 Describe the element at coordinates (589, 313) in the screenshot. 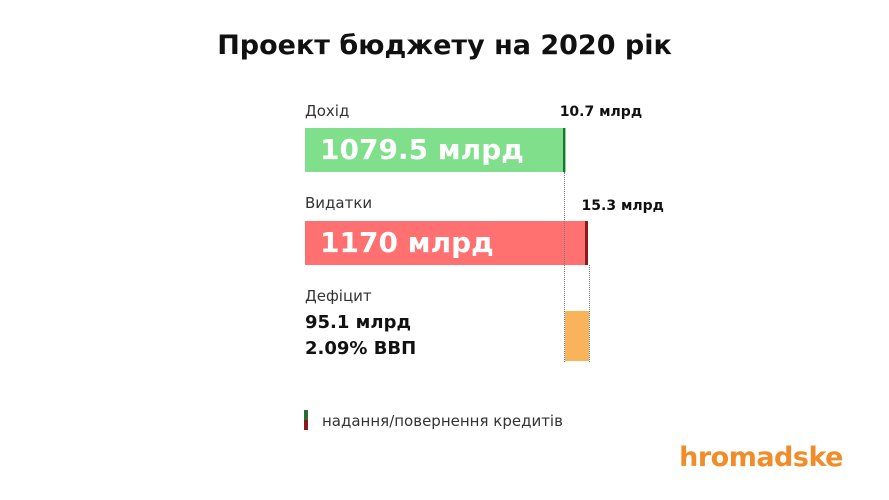

I see `expenses-guide-line` at that location.